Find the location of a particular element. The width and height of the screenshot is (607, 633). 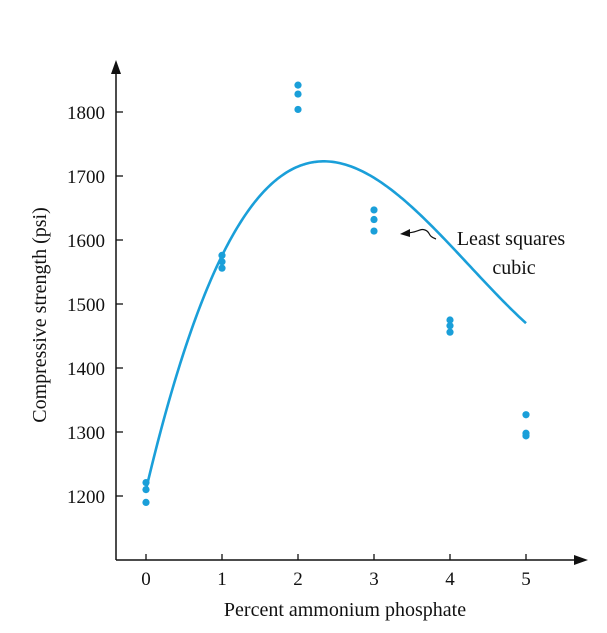

fit-annotation: Least squares cubic is located at coordinates (482, 253).